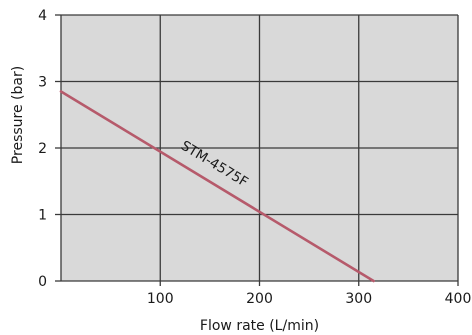 The width and height of the screenshot is (472, 335). What do you see at coordinates (42, 282) in the screenshot?
I see `y-tick-label-0: 0` at bounding box center [42, 282].